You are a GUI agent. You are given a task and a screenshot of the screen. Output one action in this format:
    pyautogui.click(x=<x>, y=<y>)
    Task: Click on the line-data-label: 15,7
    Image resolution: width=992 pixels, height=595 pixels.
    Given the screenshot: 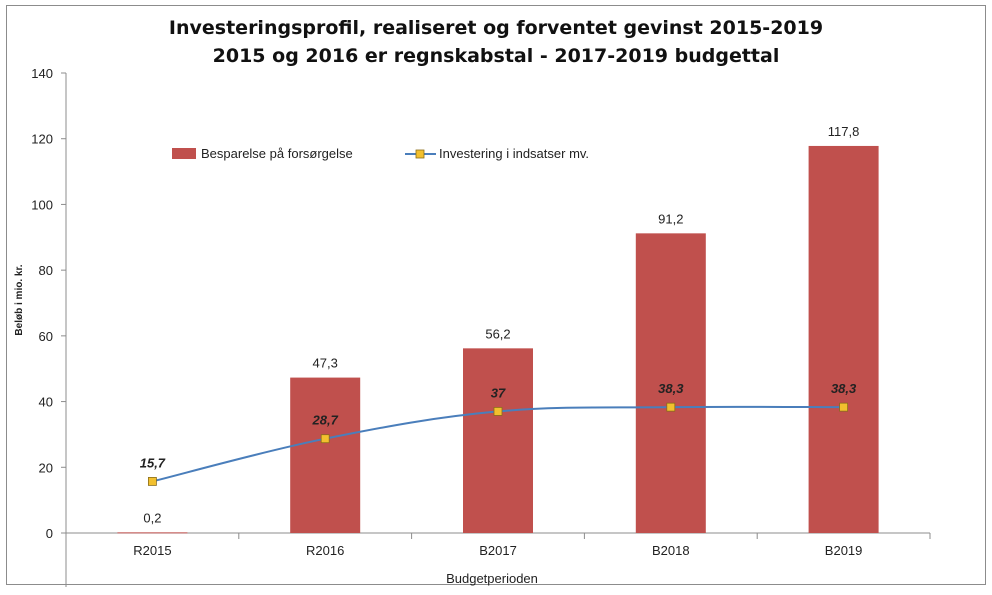 What is the action you would take?
    pyautogui.click(x=153, y=462)
    